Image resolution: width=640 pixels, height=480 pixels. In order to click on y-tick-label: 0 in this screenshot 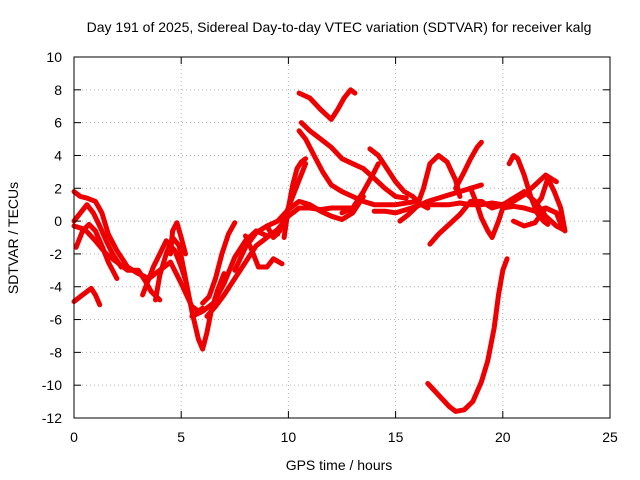, I will do `click(58, 221)`.